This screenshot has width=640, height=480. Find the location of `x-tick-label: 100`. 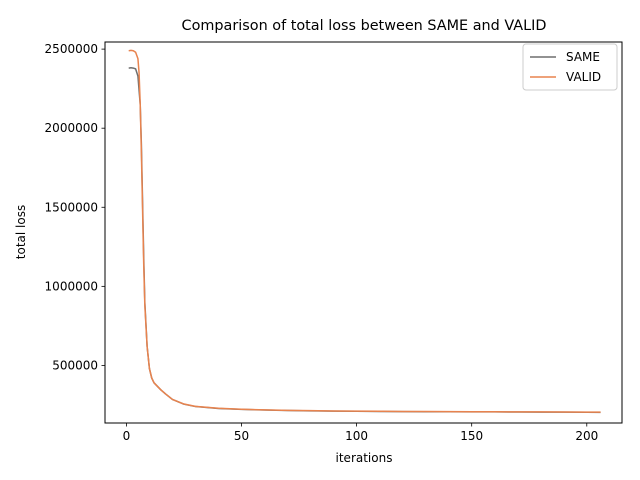

x-tick-label: 100 is located at coordinates (356, 436).